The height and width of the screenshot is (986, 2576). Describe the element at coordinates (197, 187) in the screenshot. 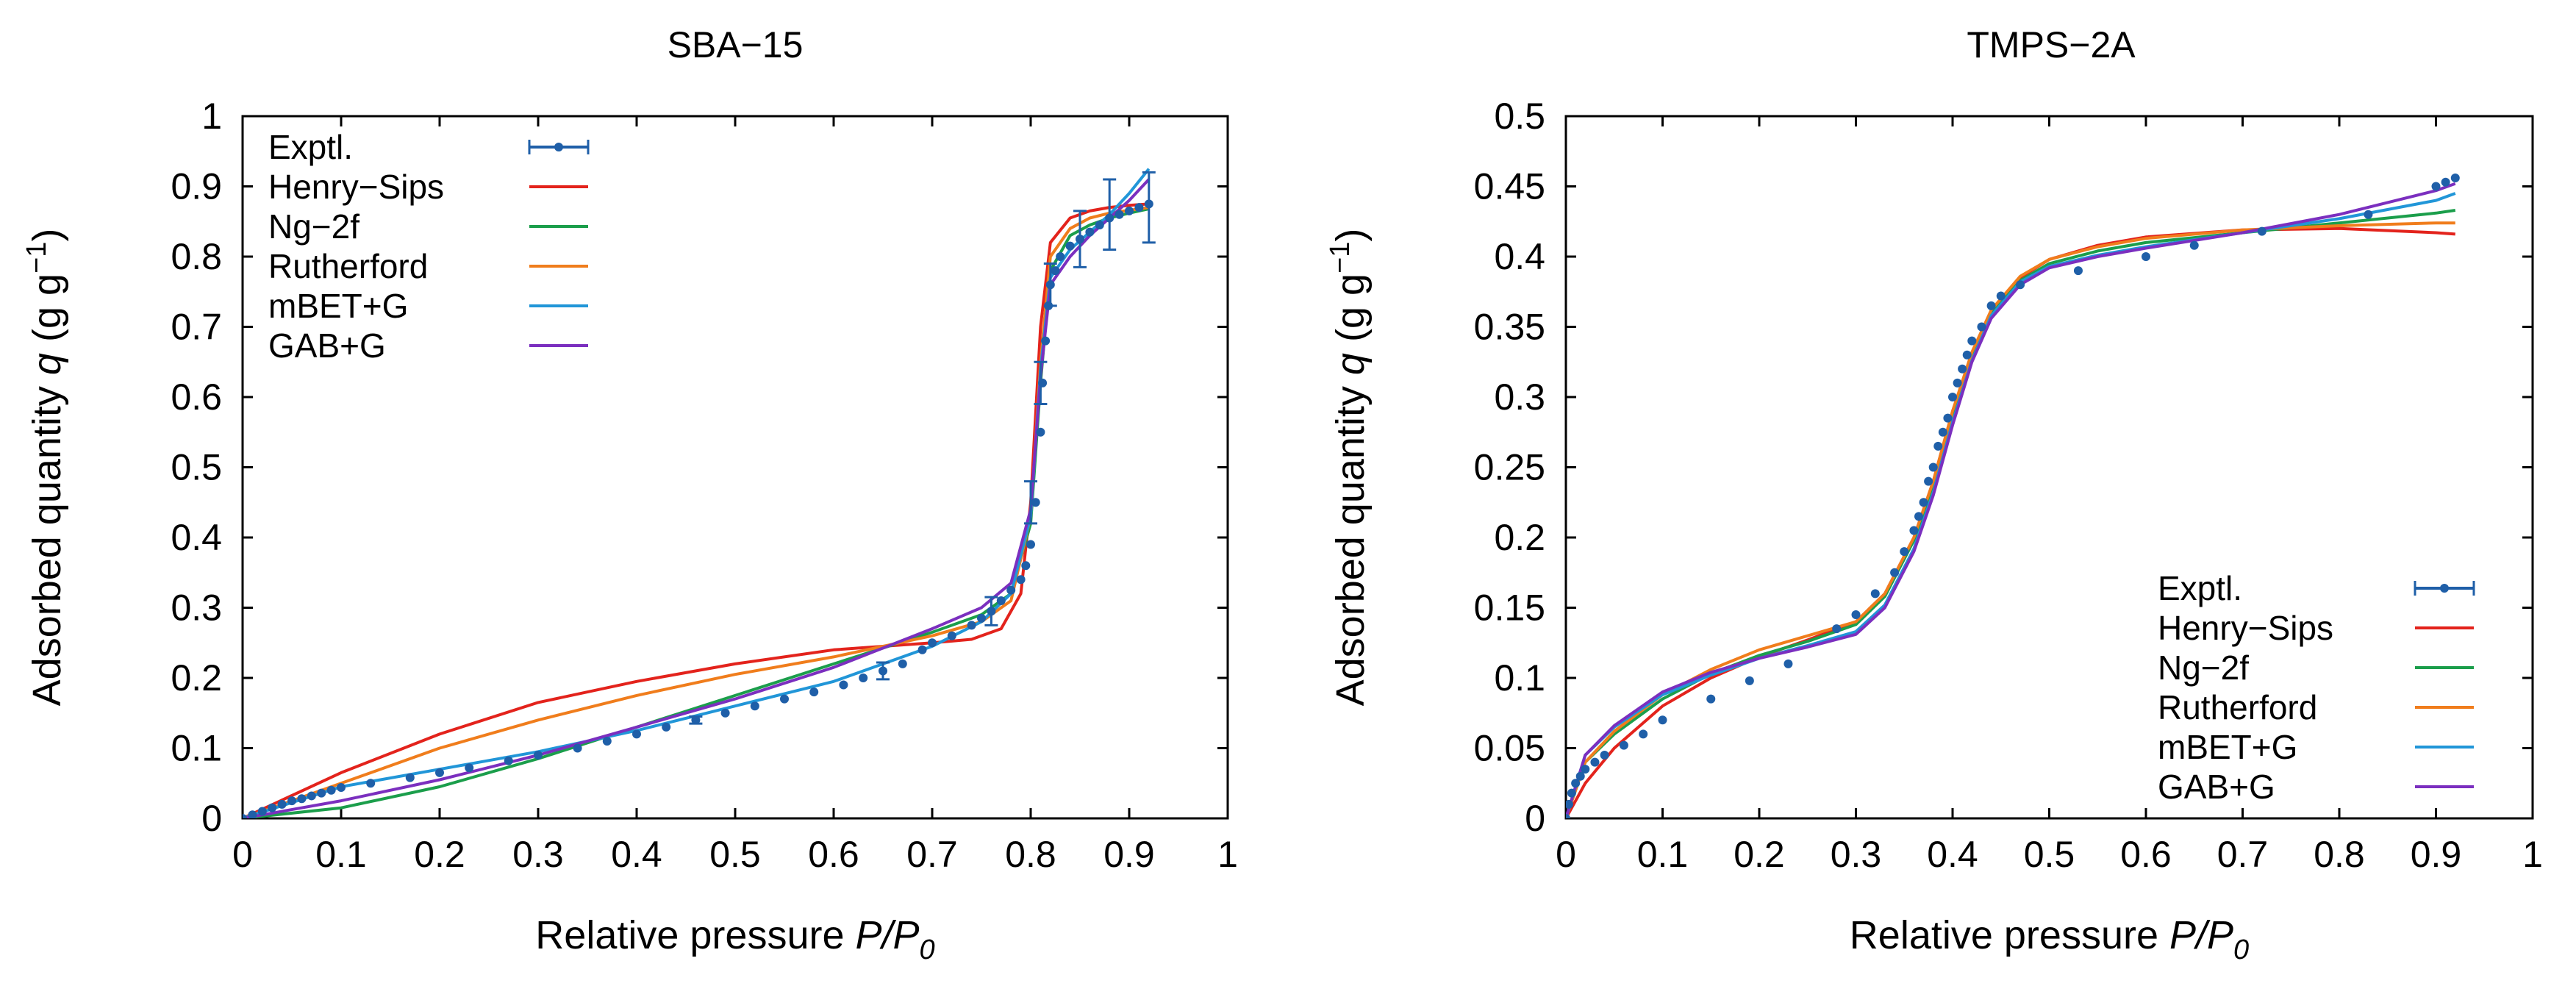

I see `y-tick-label: 0.9` at that location.